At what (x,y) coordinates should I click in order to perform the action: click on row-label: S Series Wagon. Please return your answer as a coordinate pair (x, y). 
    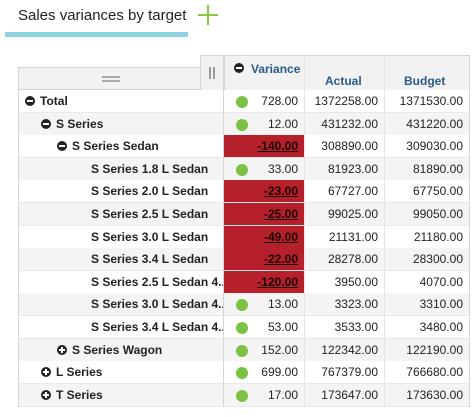
    Looking at the image, I should click on (117, 349).